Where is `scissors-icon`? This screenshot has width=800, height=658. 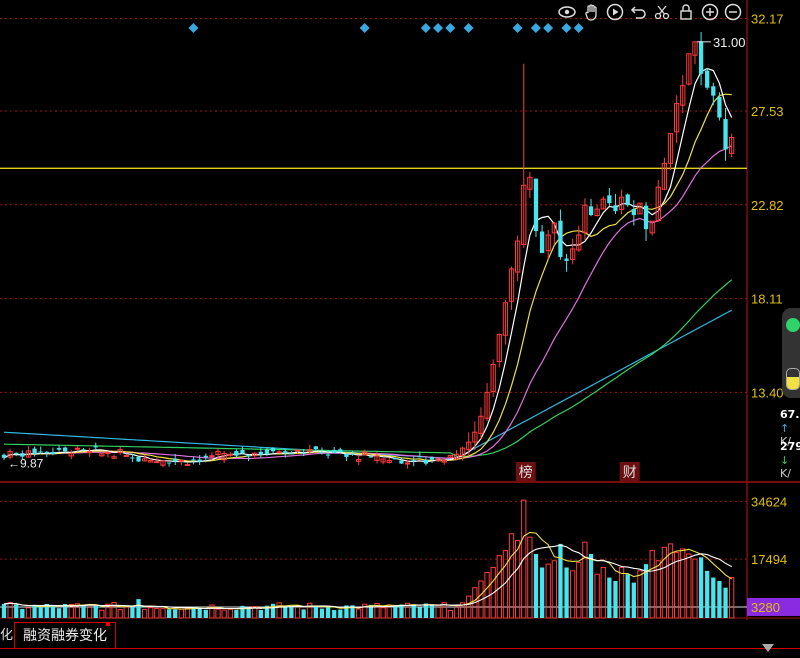
scissors-icon is located at coordinates (662, 12).